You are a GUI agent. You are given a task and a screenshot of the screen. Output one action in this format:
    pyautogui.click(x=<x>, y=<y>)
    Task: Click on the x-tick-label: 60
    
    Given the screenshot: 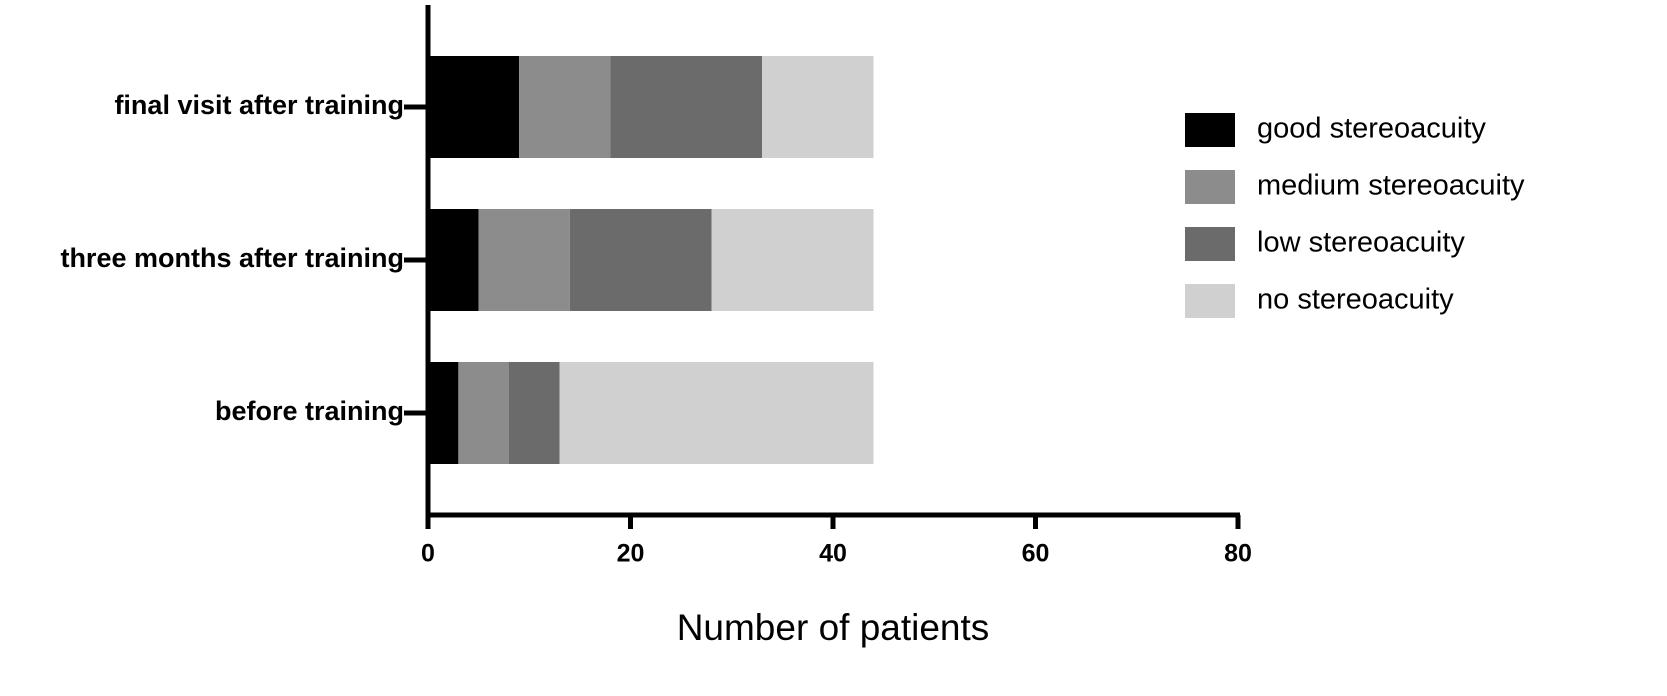 What is the action you would take?
    pyautogui.click(x=1036, y=554)
    